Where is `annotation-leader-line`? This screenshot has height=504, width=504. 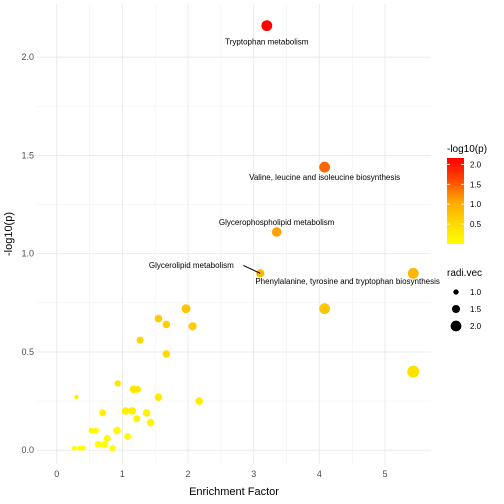 annotation-leader-line is located at coordinates (252, 269).